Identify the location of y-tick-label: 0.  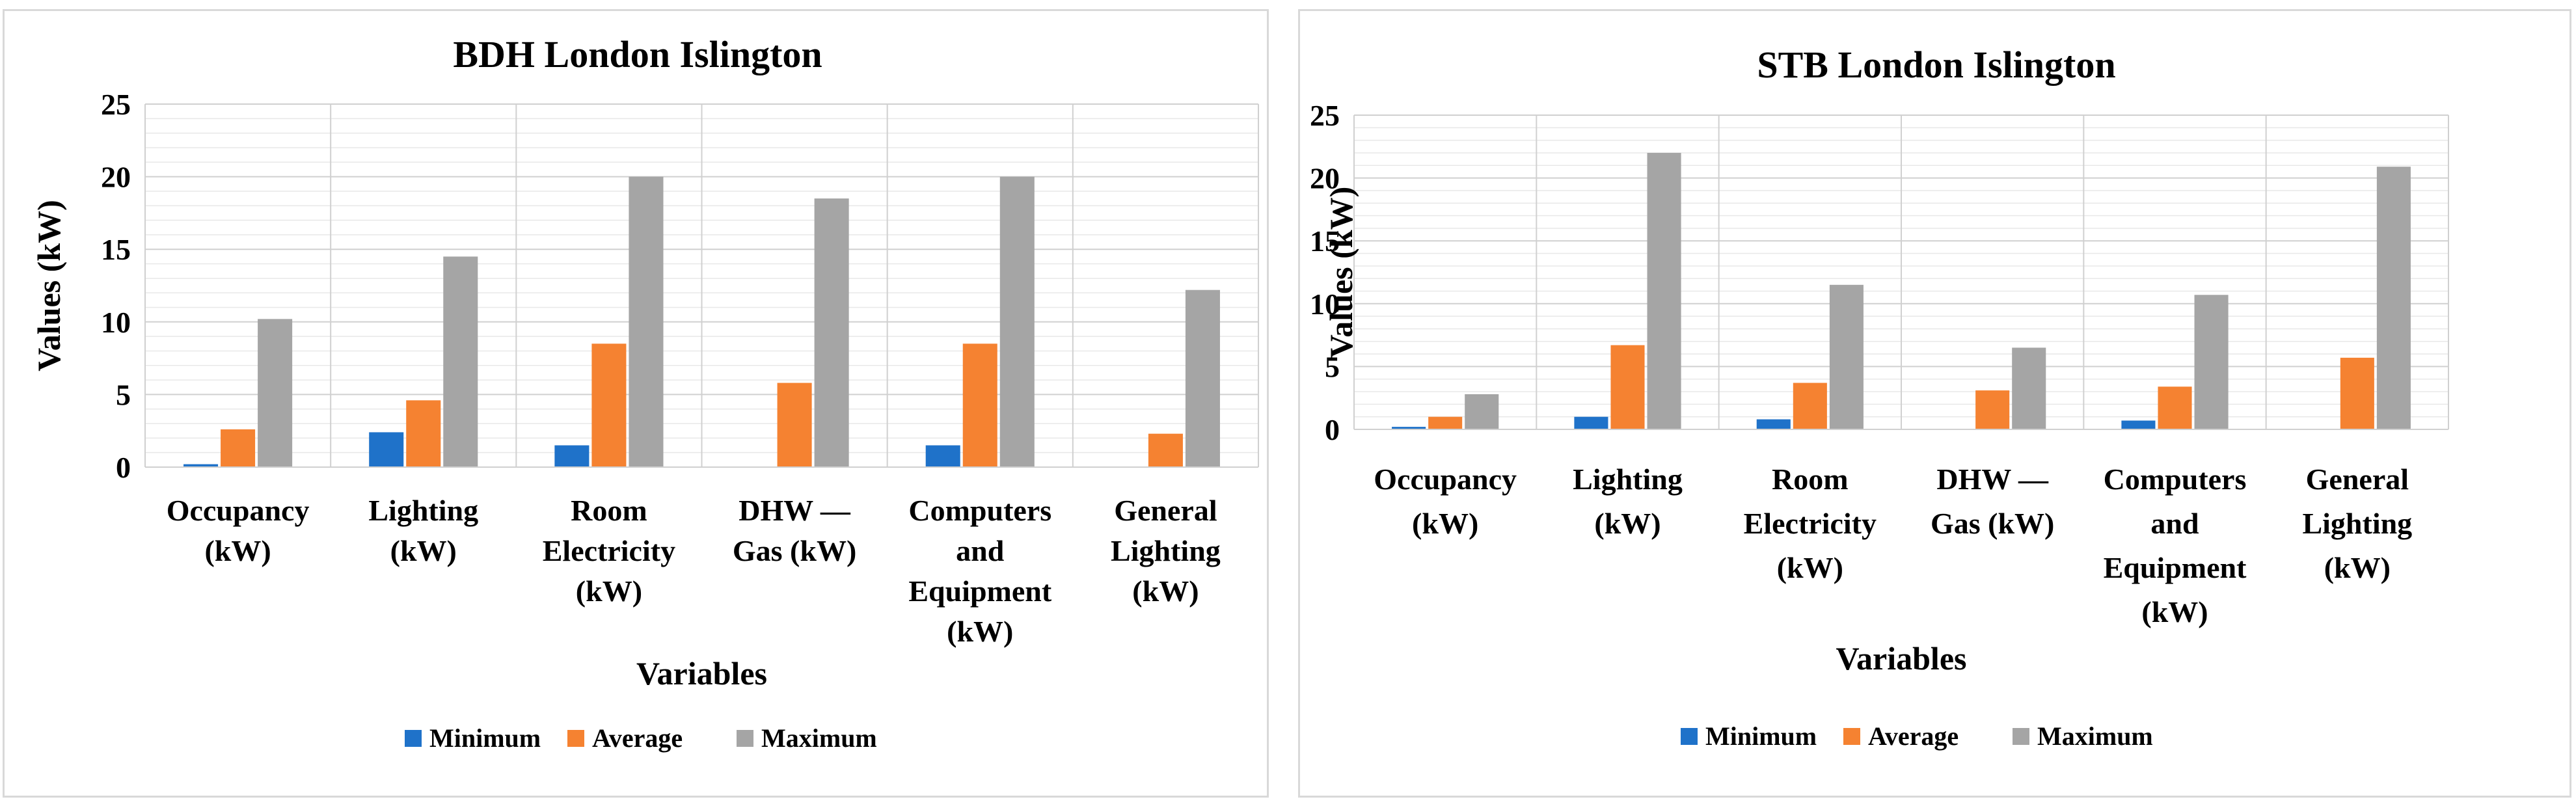
(123, 467).